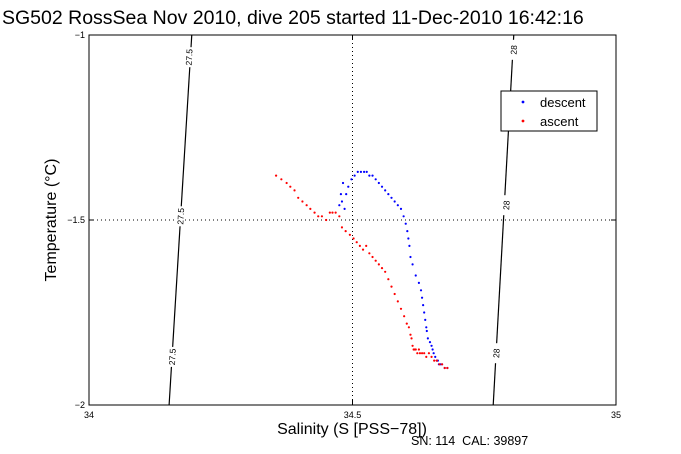 This screenshot has height=454, width=681. I want to click on legend: descent ascent, so click(549, 111).